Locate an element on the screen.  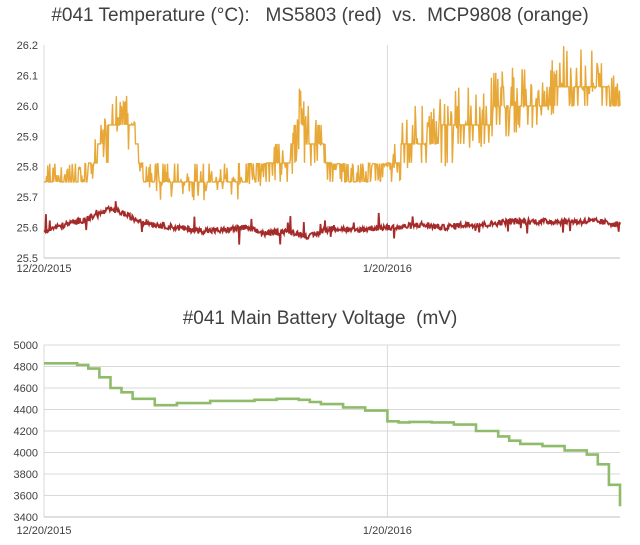
y-tick-label: 26.2 is located at coordinates (27, 46).